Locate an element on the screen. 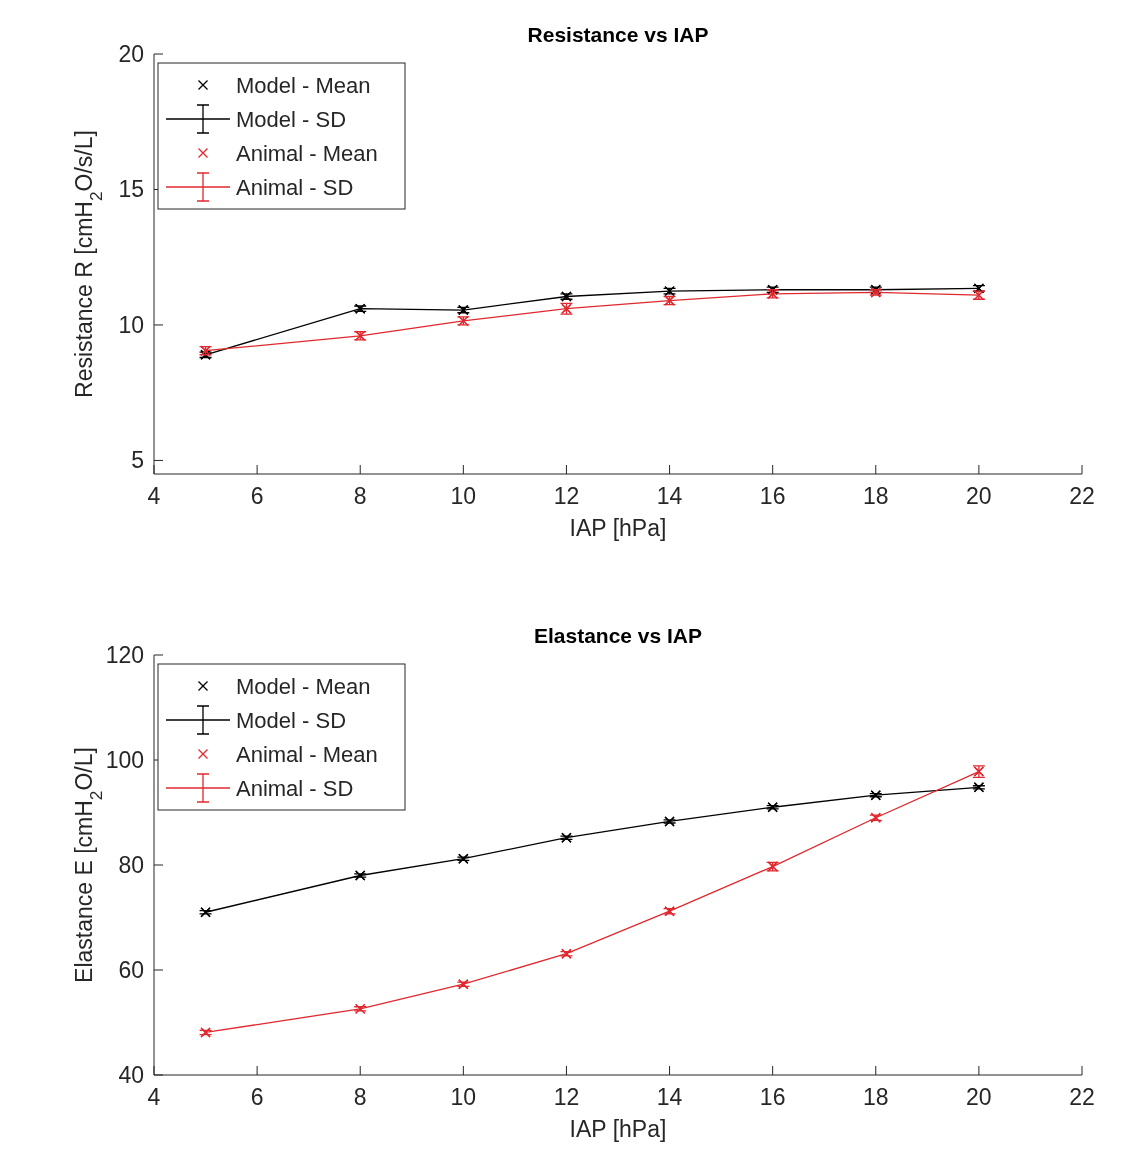  y-tick-label: 20 is located at coordinates (131, 54).